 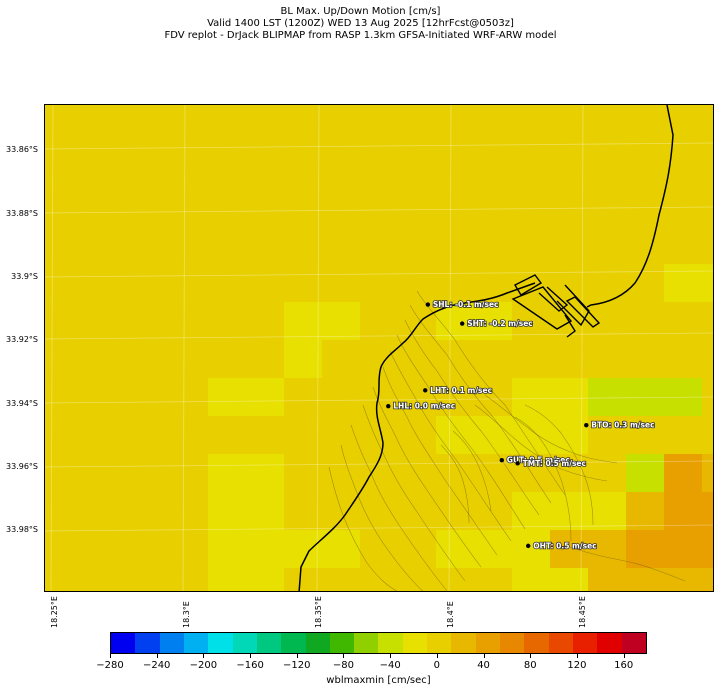 I want to click on site-lht: LHT: 0.1 m/sec, so click(x=458, y=390).